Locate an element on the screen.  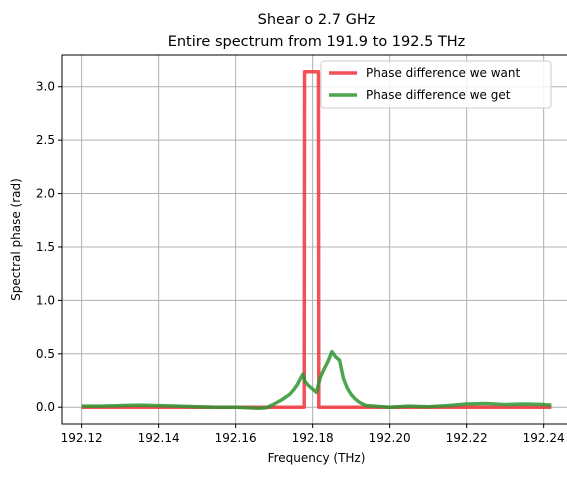
y-axis-label: Spectral phase (rad) is located at coordinates (16, 239).